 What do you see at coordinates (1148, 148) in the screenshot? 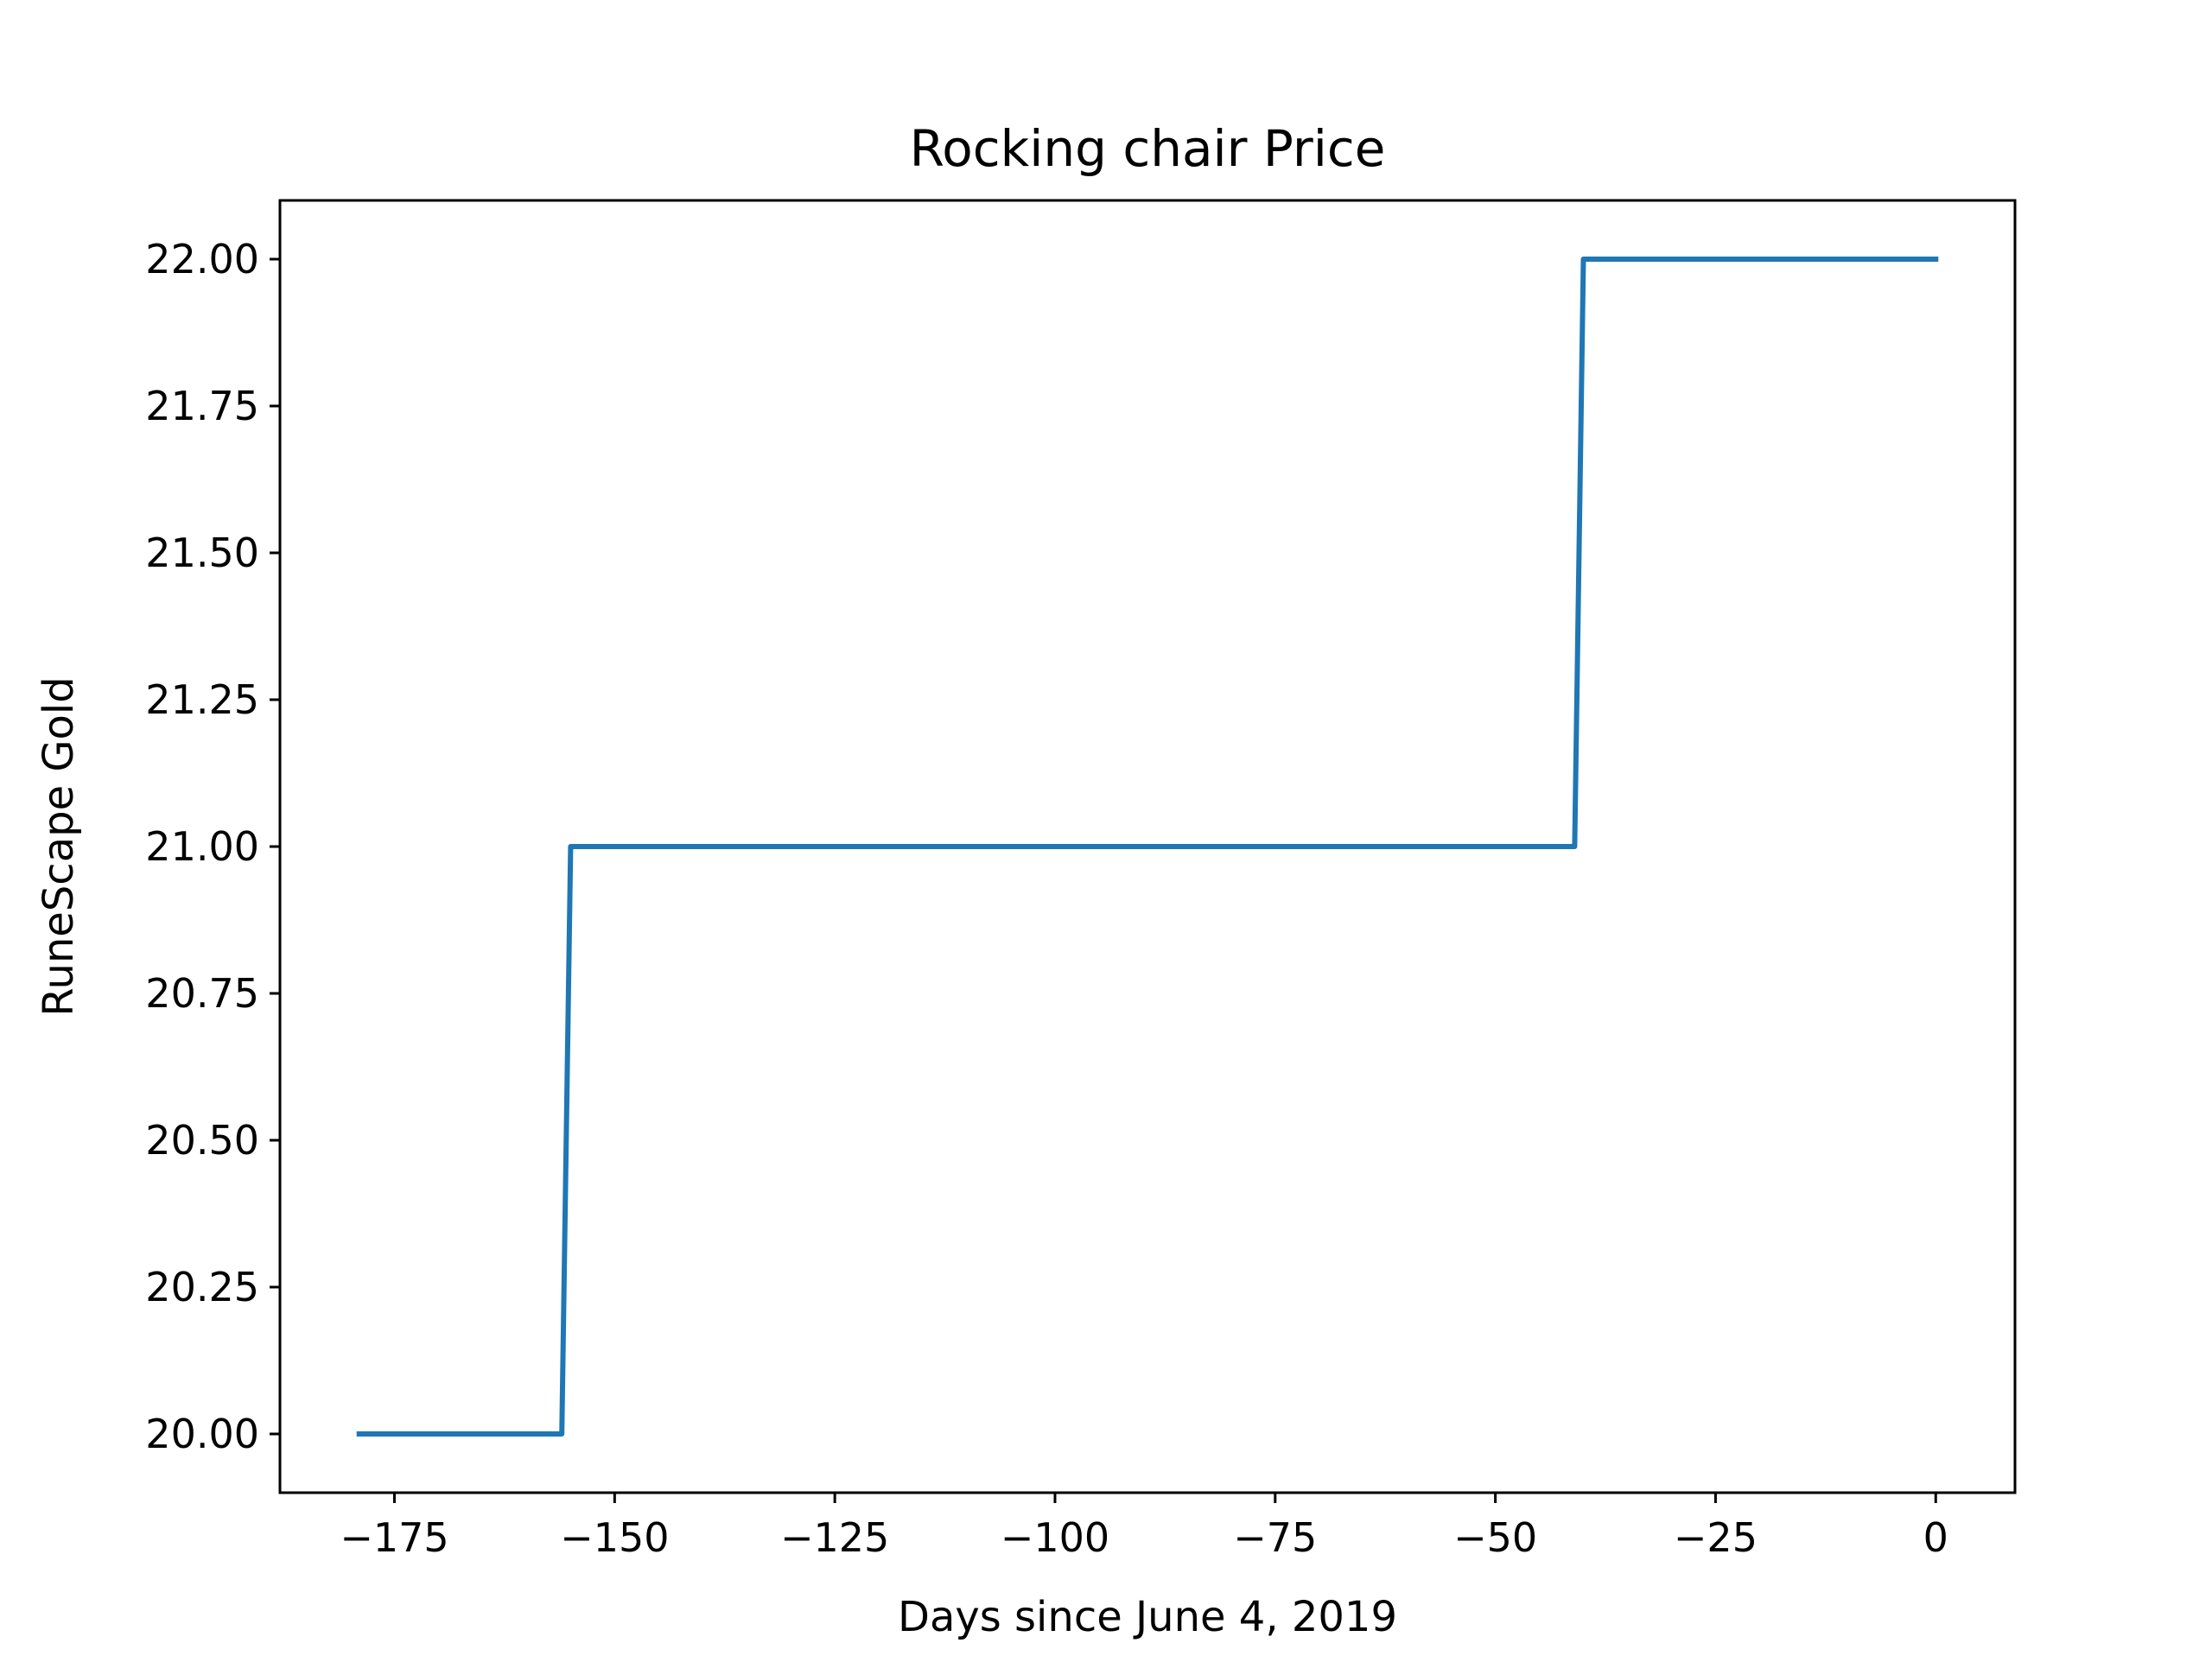
I see `chart-title: Rocking chair Price` at bounding box center [1148, 148].